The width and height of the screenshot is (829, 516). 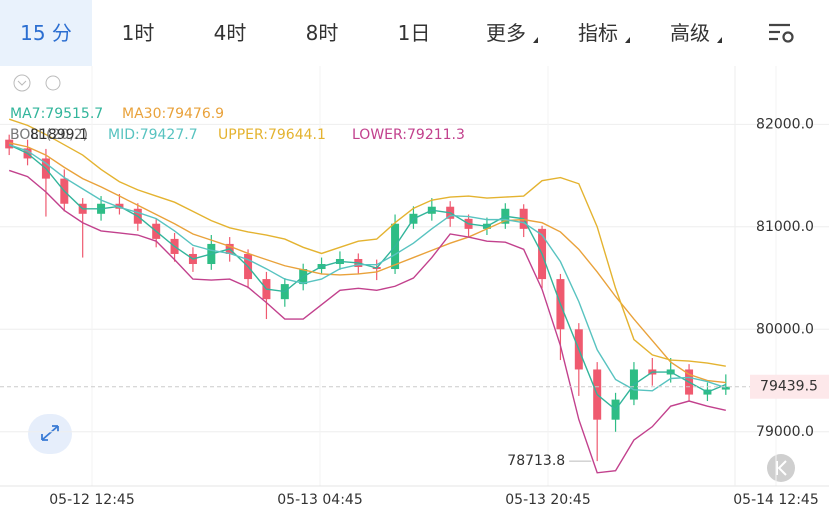 I want to click on reset-icon, so click(x=781, y=468).